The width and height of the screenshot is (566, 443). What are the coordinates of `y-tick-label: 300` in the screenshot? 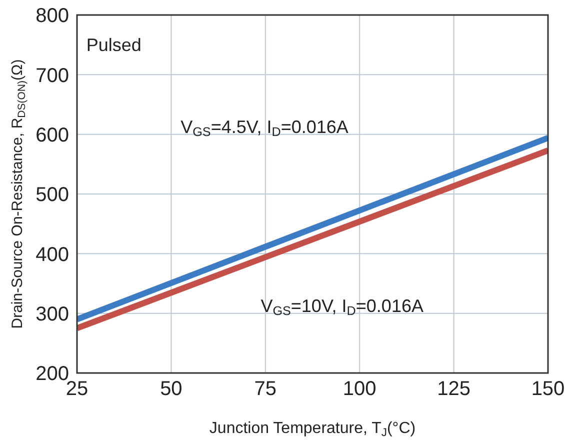 It's located at (52, 314).